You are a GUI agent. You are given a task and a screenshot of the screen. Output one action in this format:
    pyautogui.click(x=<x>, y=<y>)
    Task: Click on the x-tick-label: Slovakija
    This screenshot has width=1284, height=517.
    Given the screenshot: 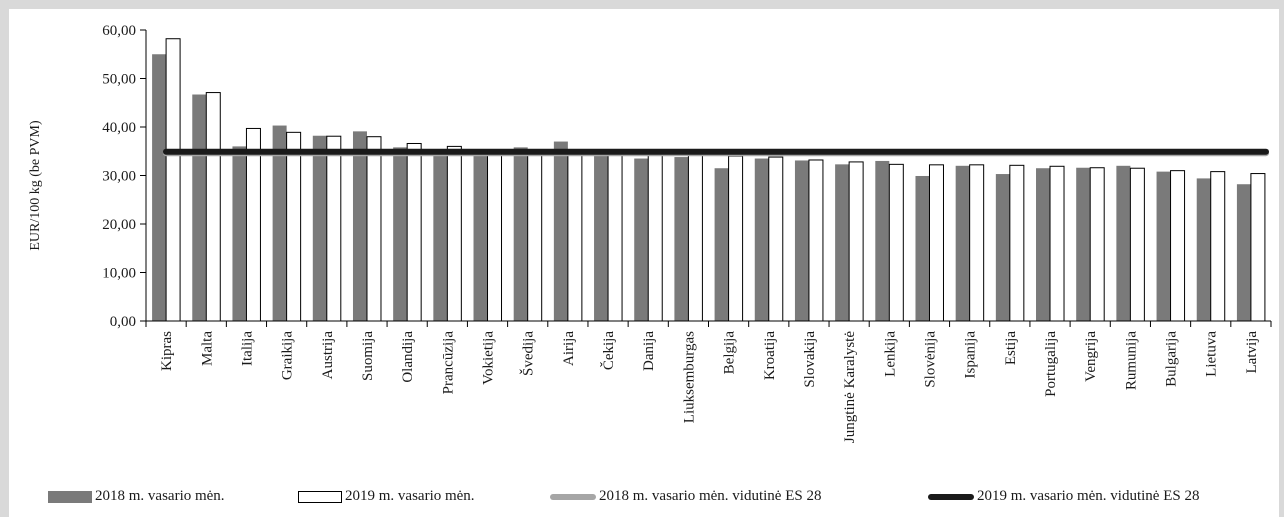 What is the action you would take?
    pyautogui.click(x=810, y=359)
    